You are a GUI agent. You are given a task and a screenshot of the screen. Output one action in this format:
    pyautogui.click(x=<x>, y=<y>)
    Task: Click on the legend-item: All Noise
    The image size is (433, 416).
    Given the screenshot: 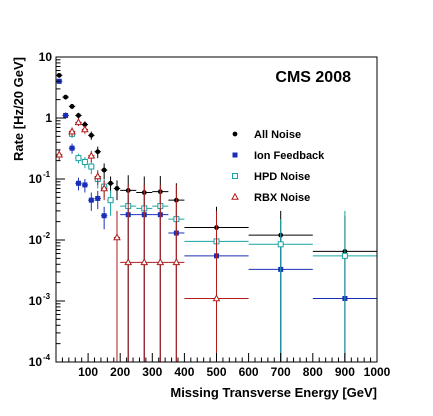 What is the action you would take?
    pyautogui.click(x=266, y=135)
    